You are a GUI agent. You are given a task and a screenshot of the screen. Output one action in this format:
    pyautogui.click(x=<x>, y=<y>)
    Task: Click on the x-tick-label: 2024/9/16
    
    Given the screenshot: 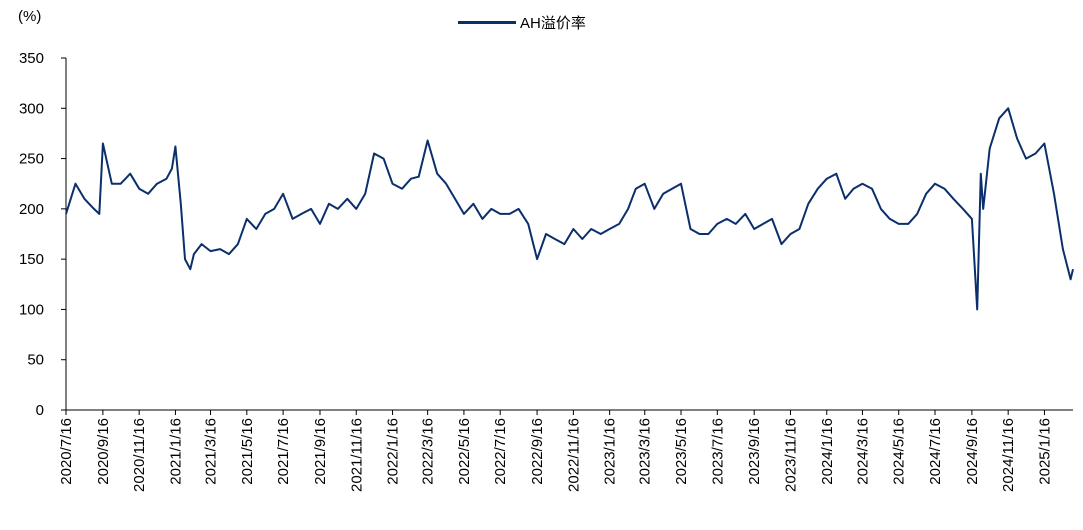 What is the action you would take?
    pyautogui.click(x=972, y=451)
    